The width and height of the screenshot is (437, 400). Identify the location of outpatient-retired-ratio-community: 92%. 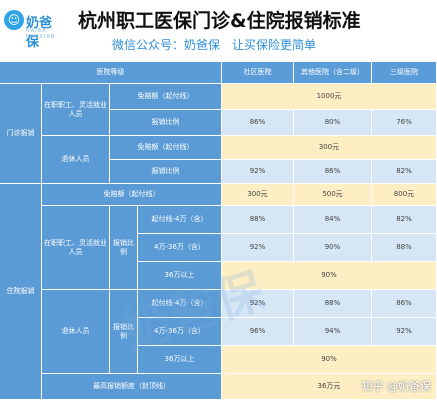
(258, 172).